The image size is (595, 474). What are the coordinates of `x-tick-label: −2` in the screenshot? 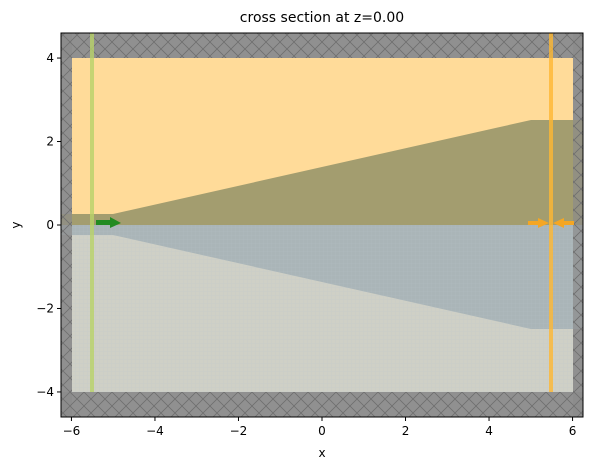 It's located at (239, 431).